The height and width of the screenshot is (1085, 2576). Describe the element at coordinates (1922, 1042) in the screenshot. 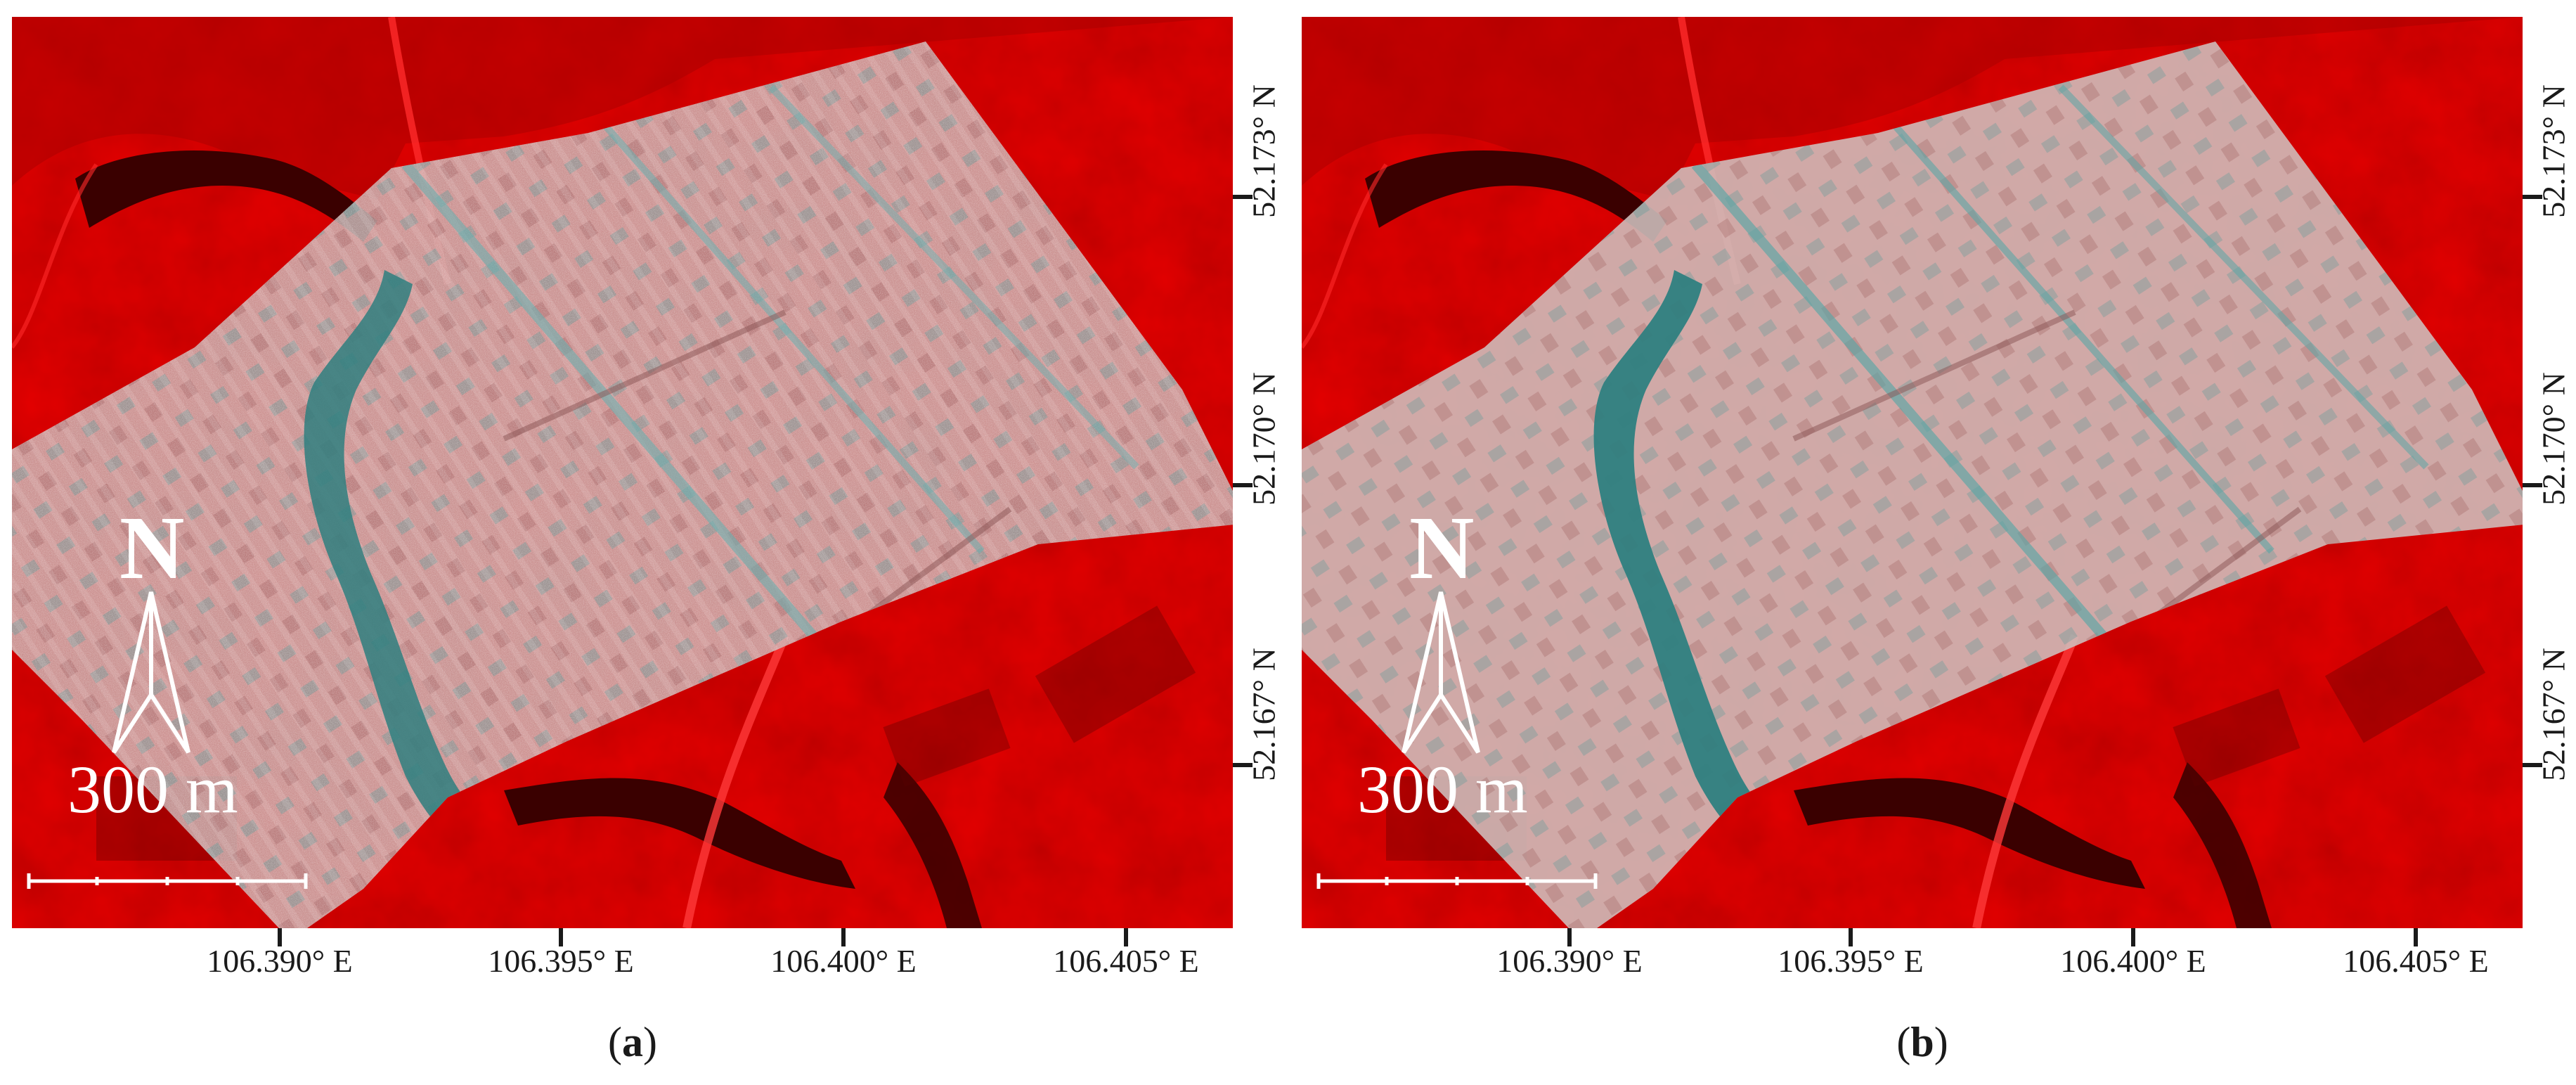

I see `panel-caption: (b)` at that location.